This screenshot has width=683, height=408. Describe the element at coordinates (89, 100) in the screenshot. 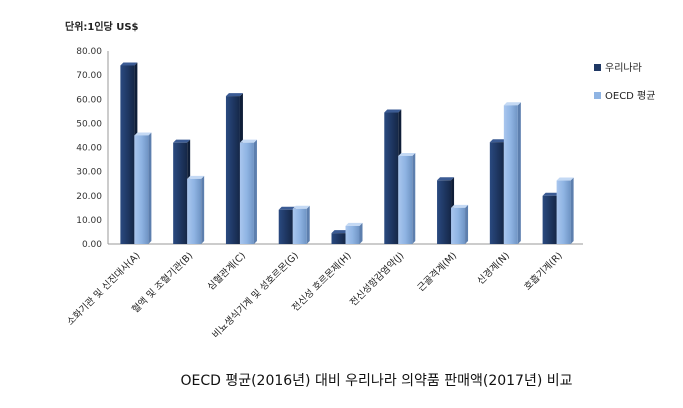

I see `y-tick-label: 60.00` at that location.